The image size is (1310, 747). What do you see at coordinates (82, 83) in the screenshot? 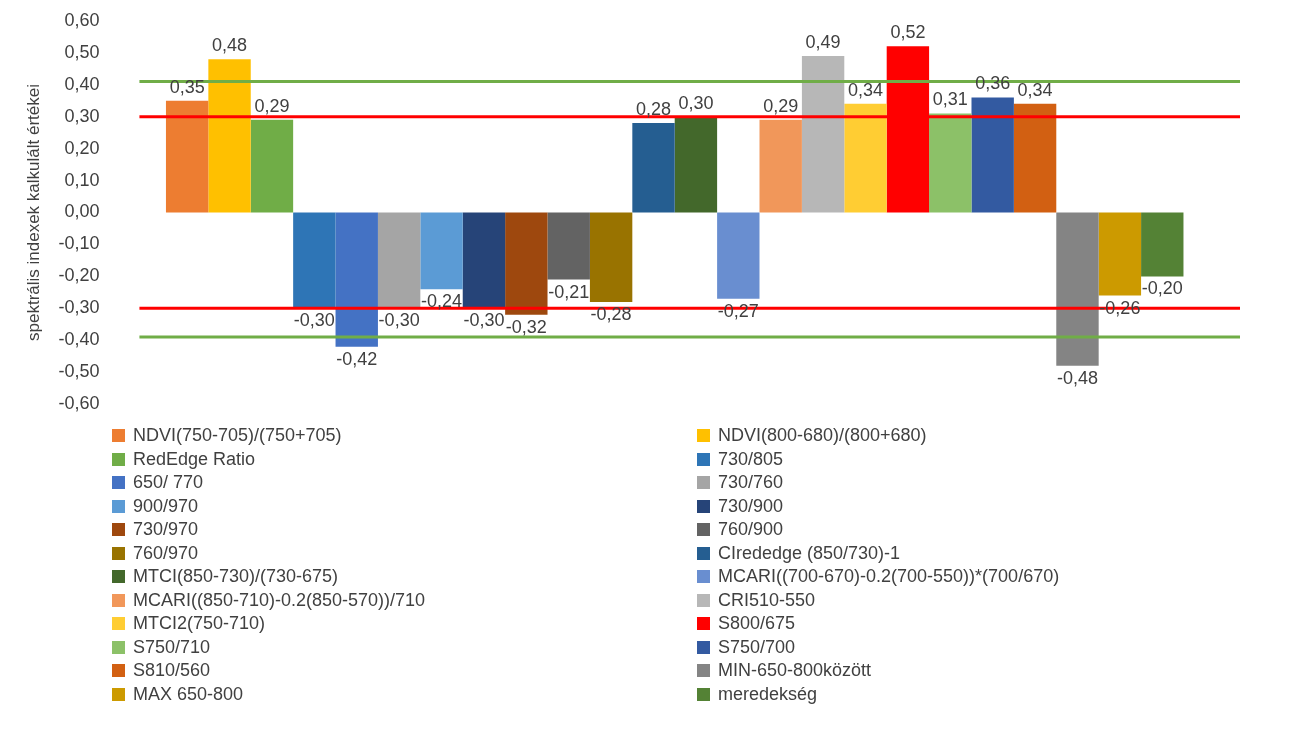
I see `y-tick-label: 0,40` at bounding box center [82, 83].